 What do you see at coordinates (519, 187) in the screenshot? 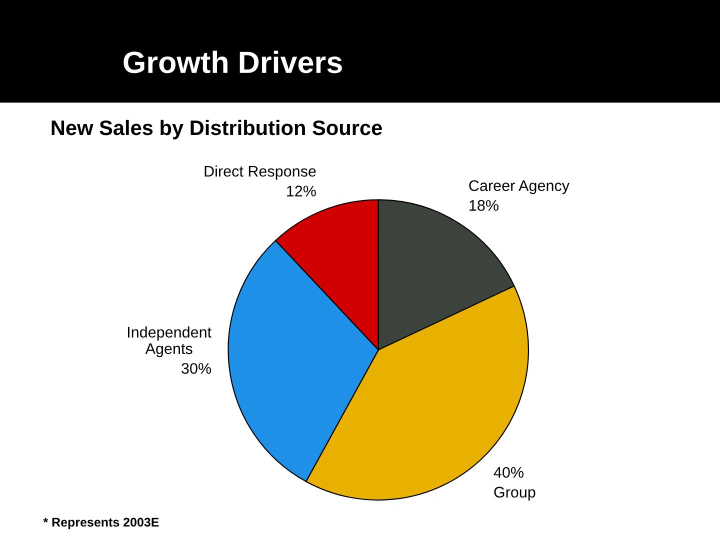
I see `slice-label: Career Agency` at bounding box center [519, 187].